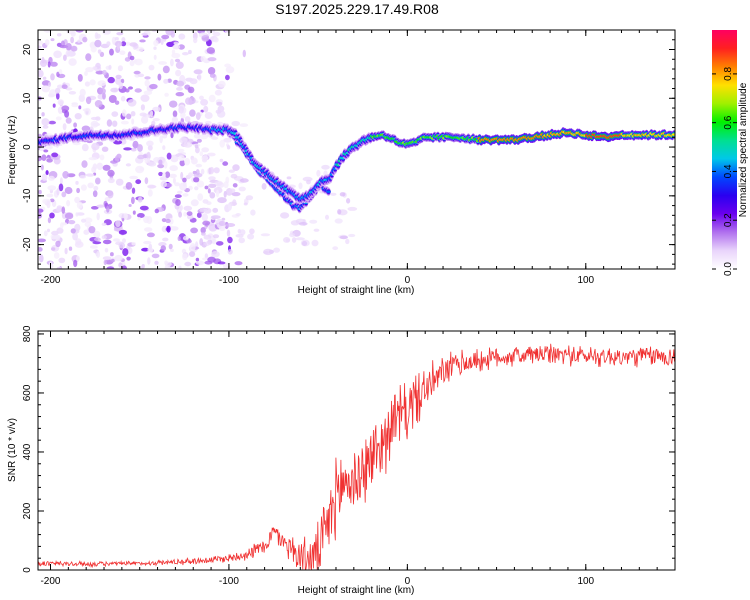  Describe the element at coordinates (356, 290) in the screenshot. I see `spectrogram-xlabel: Height of straight line (km)` at that location.